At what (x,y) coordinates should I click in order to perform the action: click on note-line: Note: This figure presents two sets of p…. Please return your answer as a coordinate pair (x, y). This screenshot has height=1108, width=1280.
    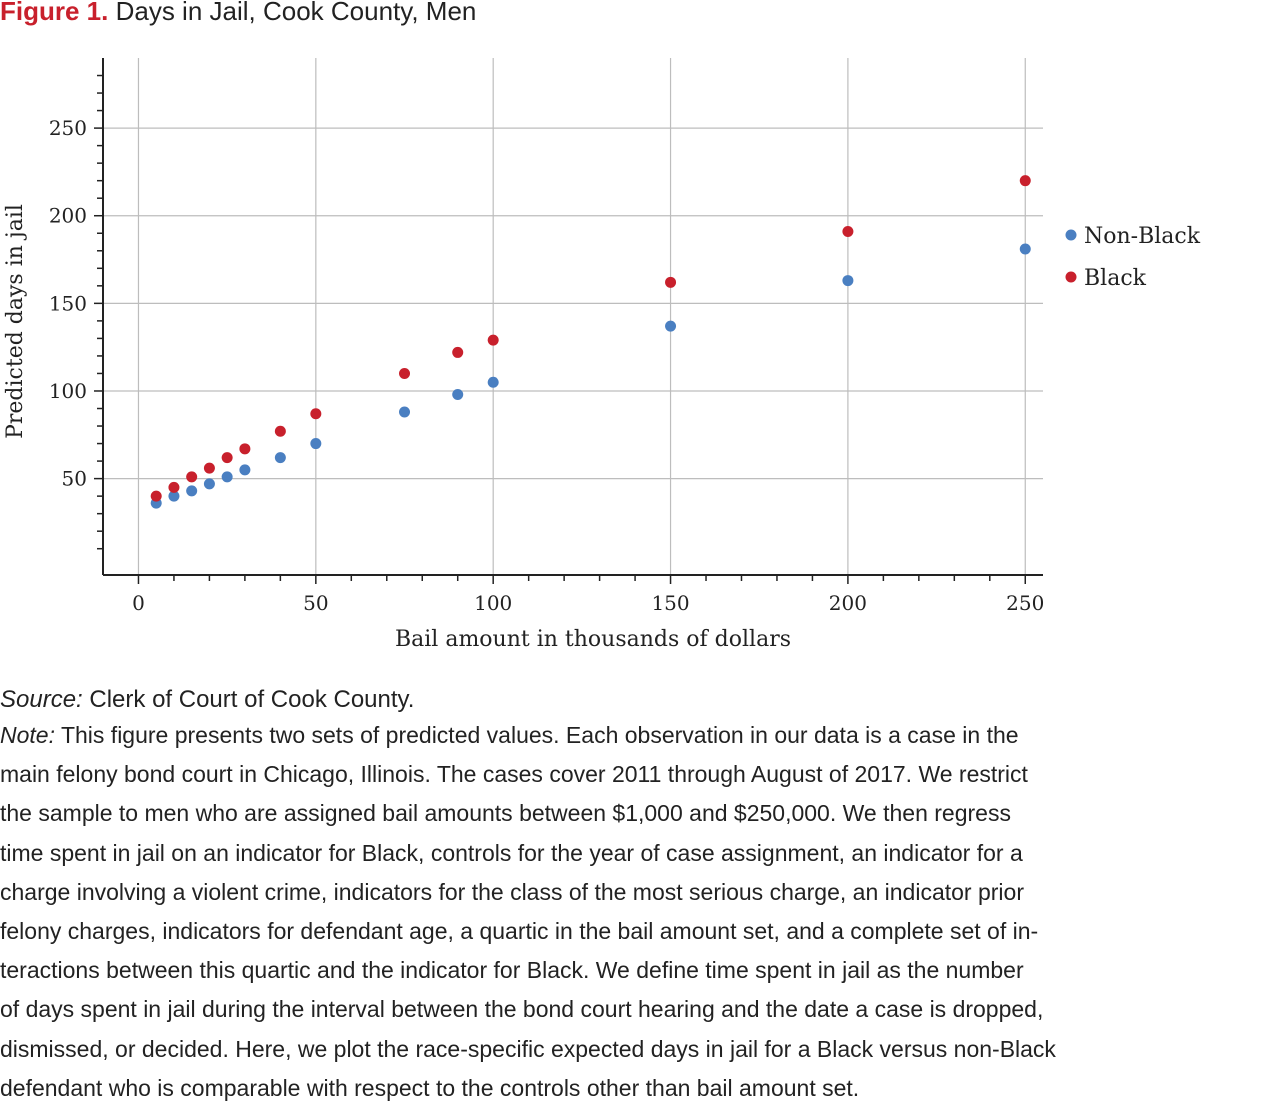
    Looking at the image, I should click on (640, 735).